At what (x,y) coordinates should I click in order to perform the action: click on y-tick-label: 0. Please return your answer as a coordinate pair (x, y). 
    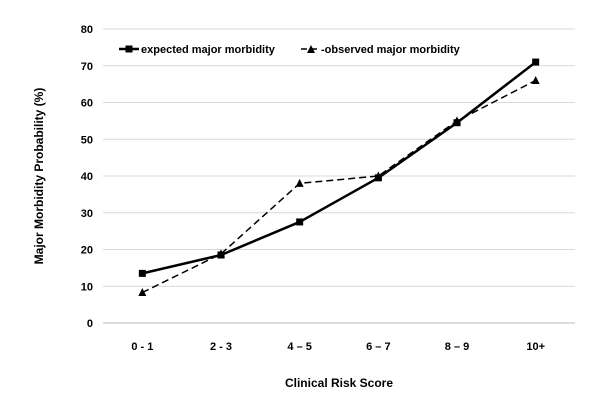
    Looking at the image, I should click on (90, 324).